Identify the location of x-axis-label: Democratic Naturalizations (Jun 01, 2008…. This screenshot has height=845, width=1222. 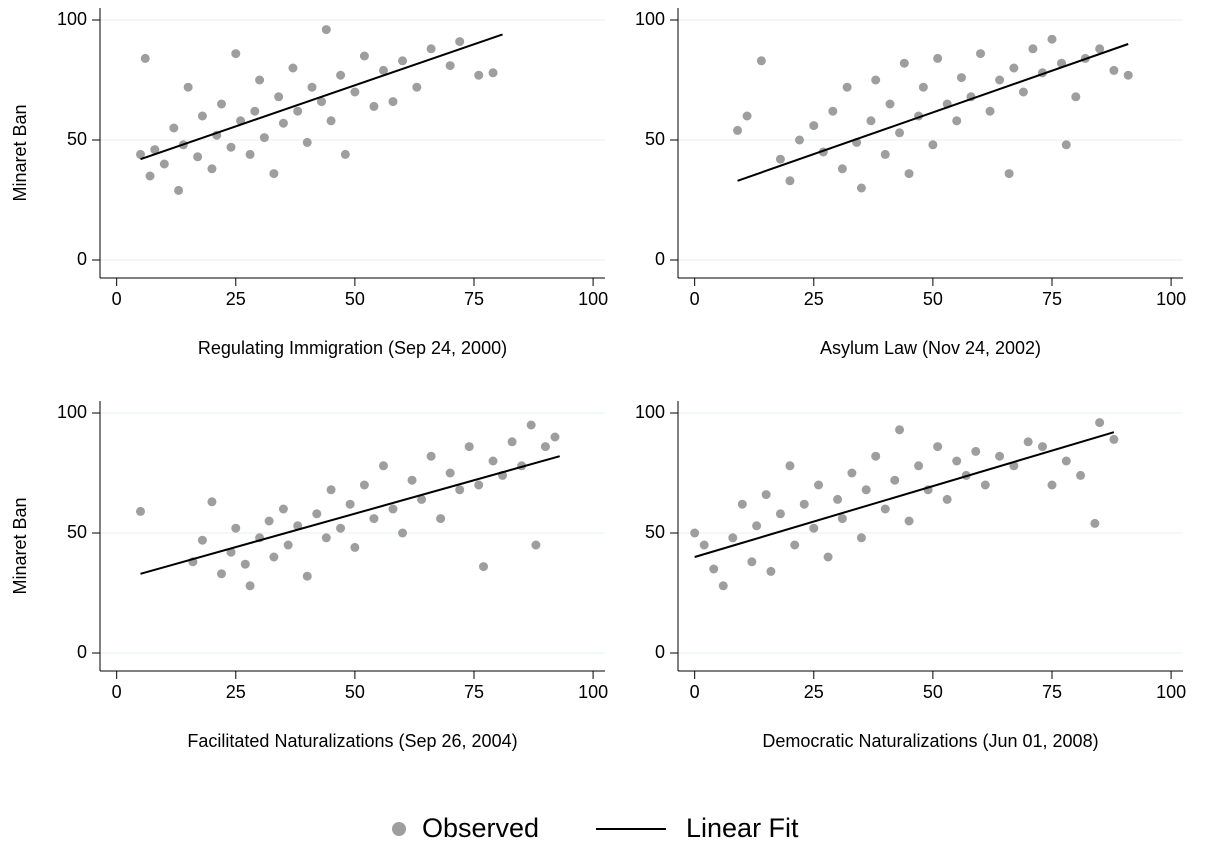
(930, 741).